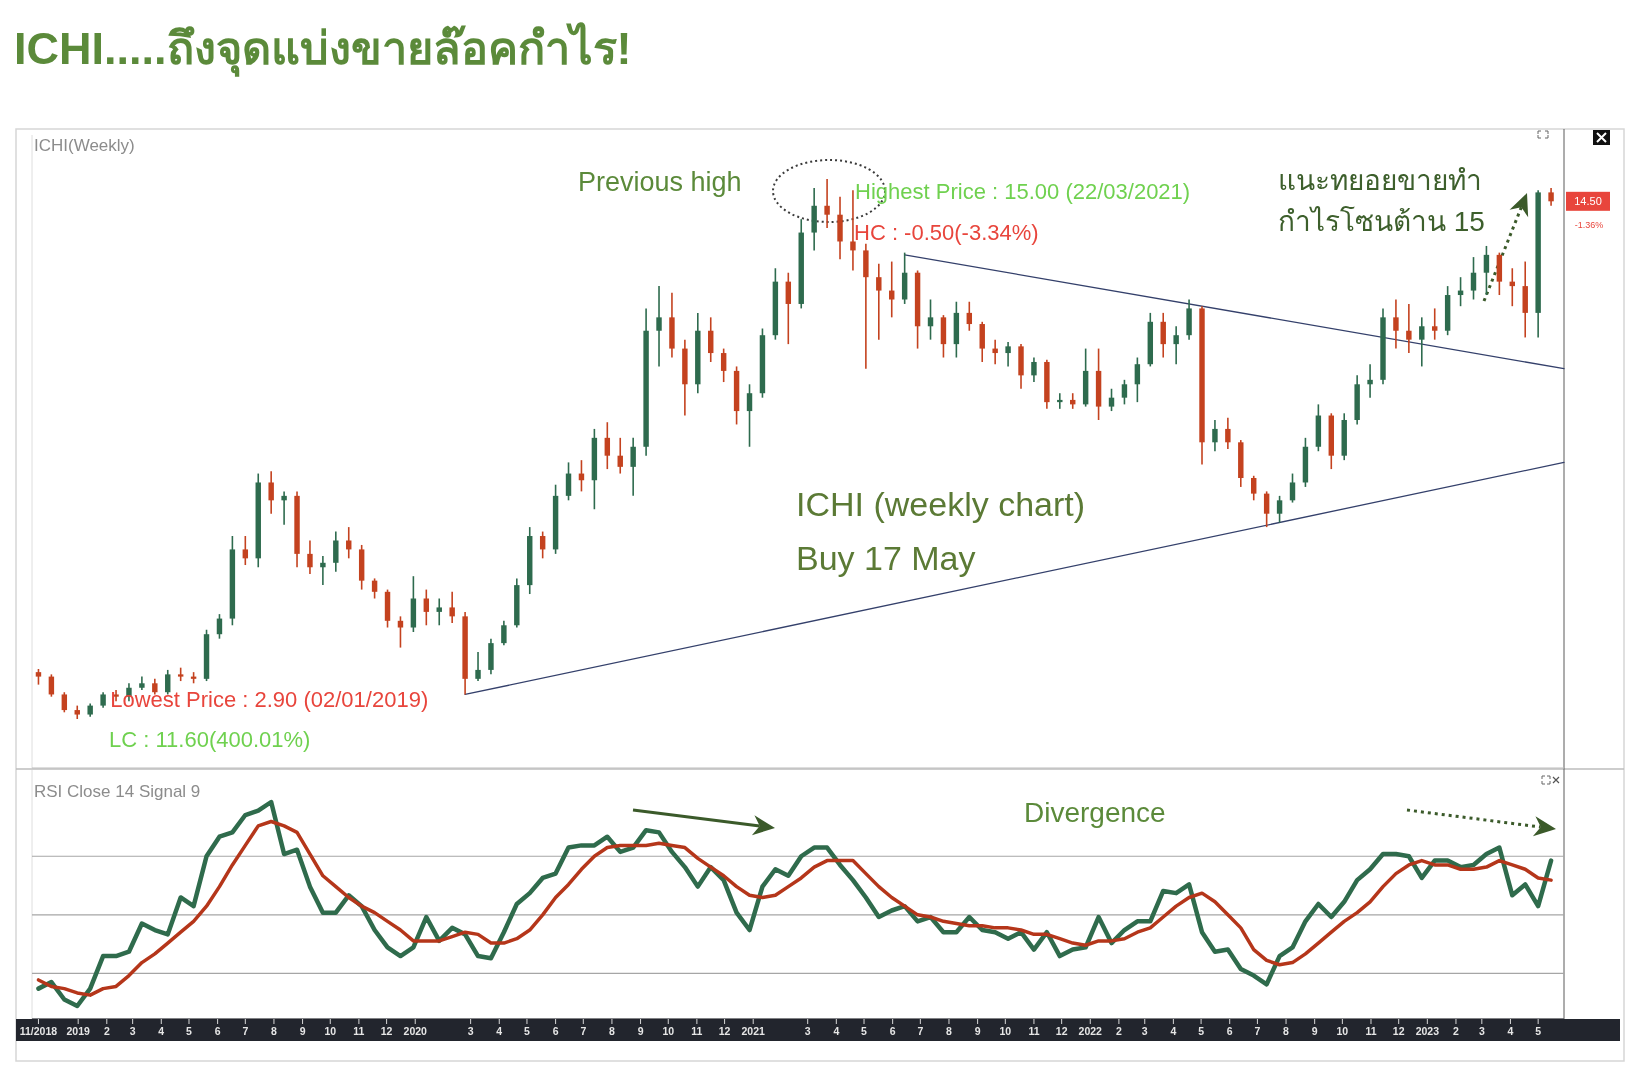 The height and width of the screenshot is (1074, 1640). I want to click on chart-title: ICHI.....ถึงจุดแบ่งขายล๊อคกำไร!, so click(323, 49).